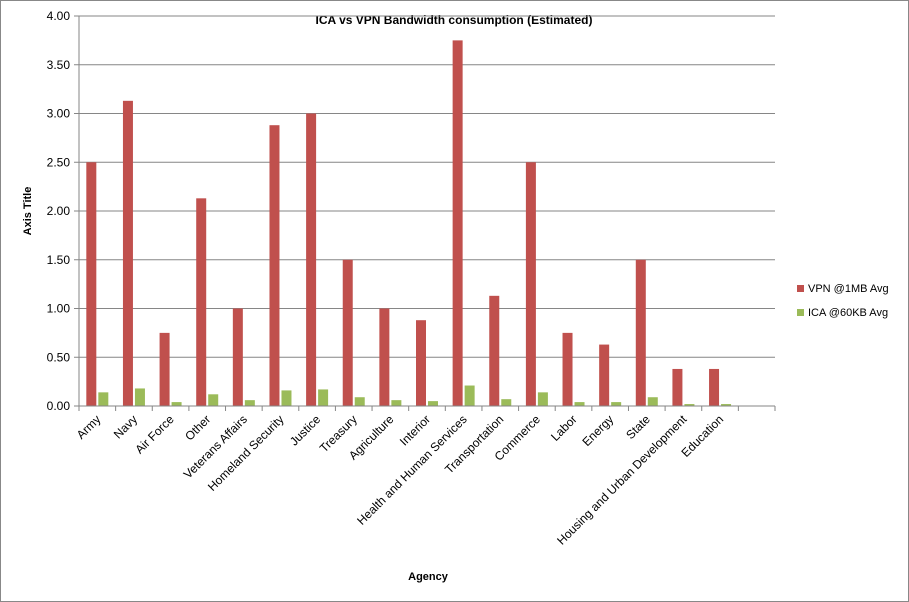 The width and height of the screenshot is (909, 602). What do you see at coordinates (197, 427) in the screenshot?
I see `x-tick-label: Other` at bounding box center [197, 427].